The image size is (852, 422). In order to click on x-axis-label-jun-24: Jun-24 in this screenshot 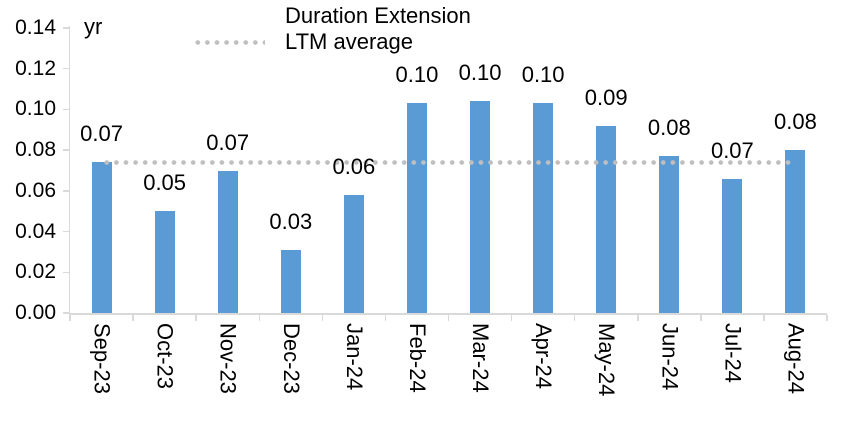, I will do `click(670, 357)`.